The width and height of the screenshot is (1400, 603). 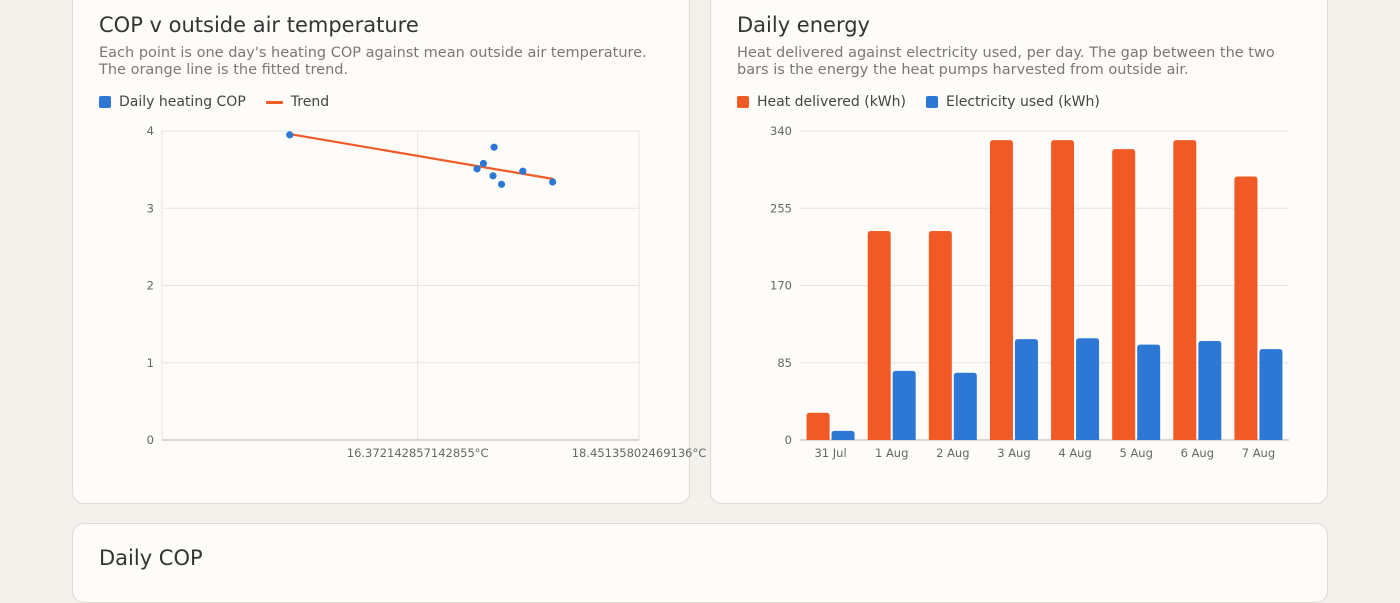 What do you see at coordinates (418, 453) in the screenshot?
I see `x-tick-label: 16.372142857142855°C` at bounding box center [418, 453].